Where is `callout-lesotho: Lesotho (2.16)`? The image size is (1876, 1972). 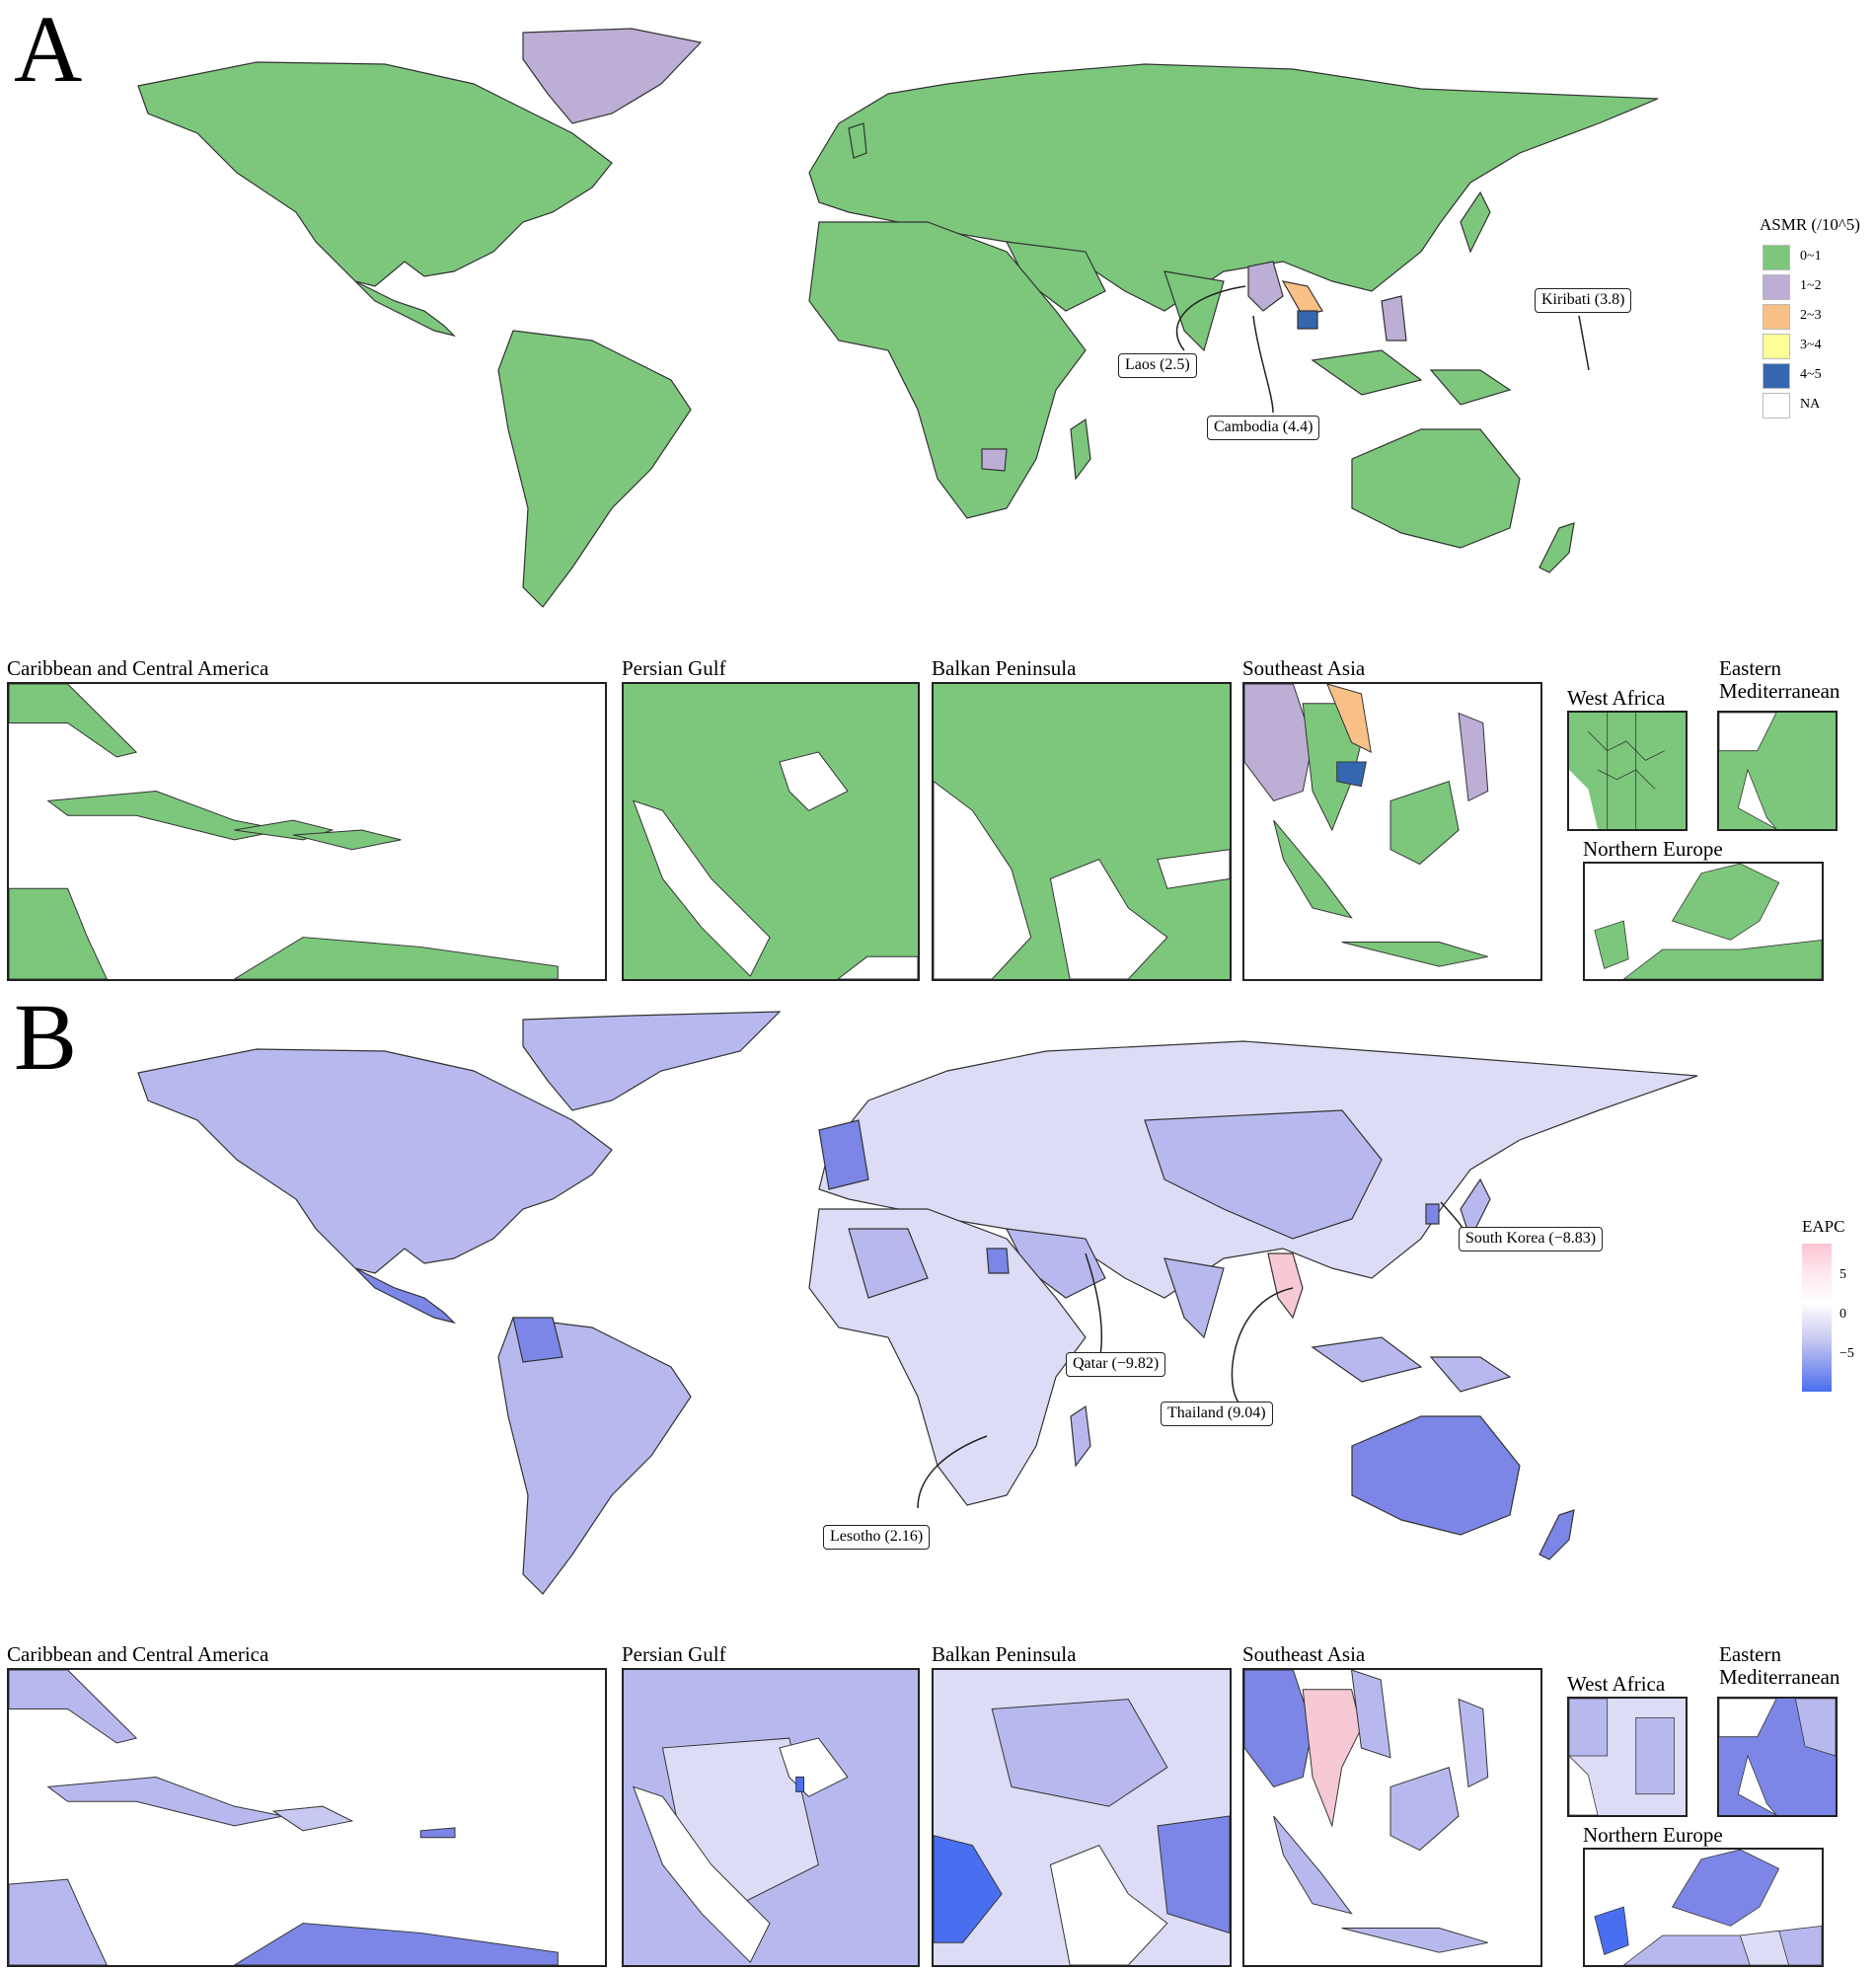
callout-lesotho: Lesotho (2.16) is located at coordinates (877, 1537).